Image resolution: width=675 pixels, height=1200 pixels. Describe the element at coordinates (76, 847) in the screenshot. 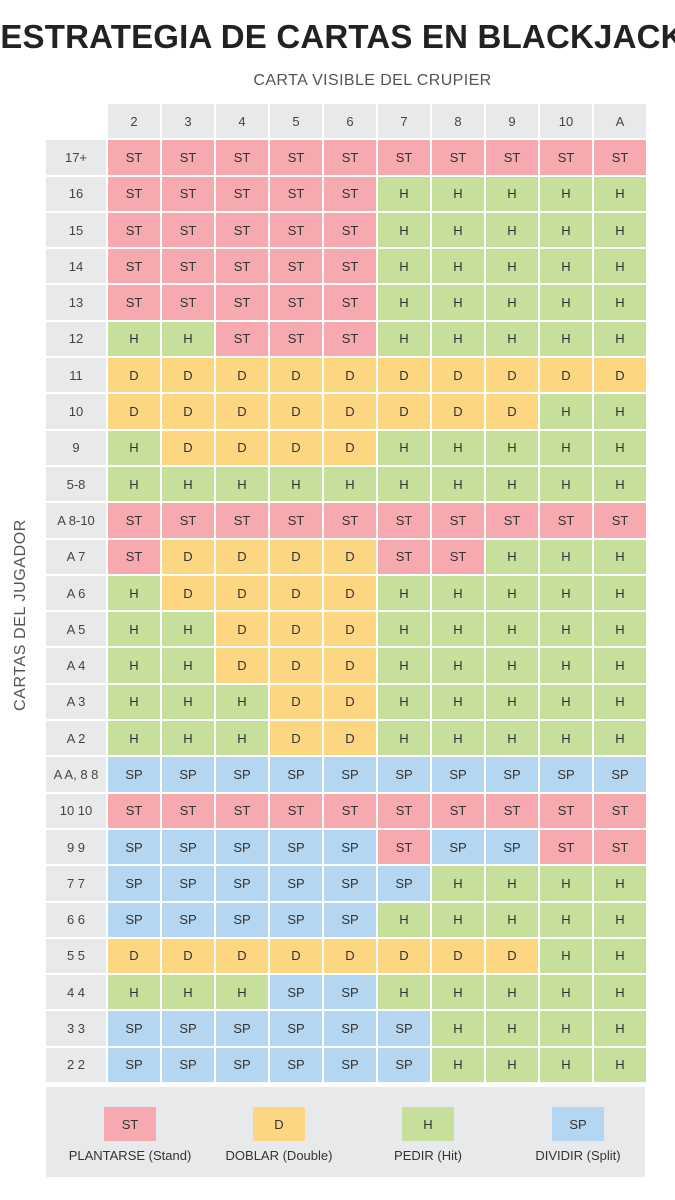

I see `player-hand-label: 9 9` at that location.